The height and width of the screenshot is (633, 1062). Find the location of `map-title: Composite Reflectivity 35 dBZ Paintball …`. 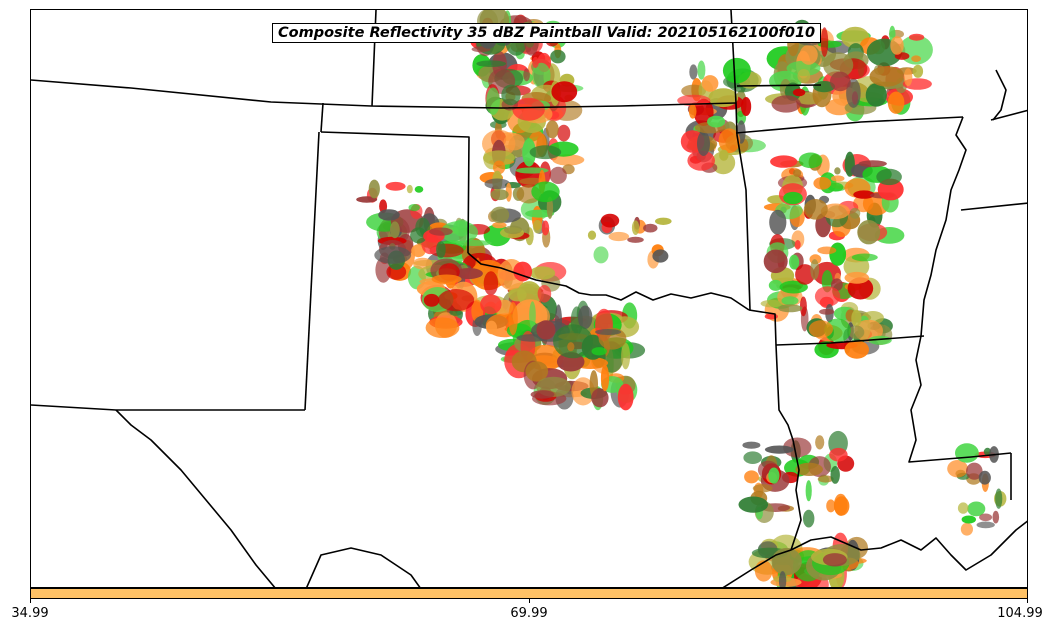

map-title: Composite Reflectivity 35 dBZ Paintball … is located at coordinates (547, 33).